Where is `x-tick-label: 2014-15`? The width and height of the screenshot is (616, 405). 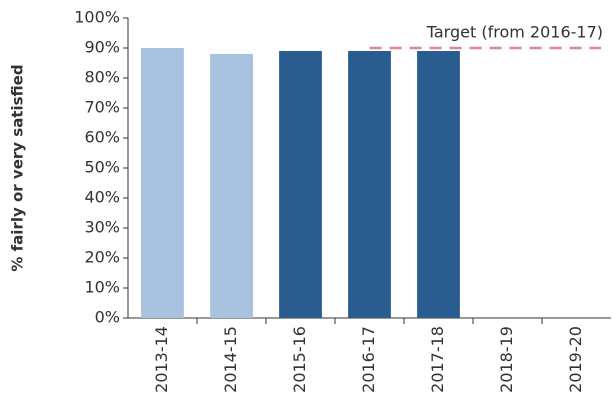
x-tick-label: 2014-15 is located at coordinates (230, 359).